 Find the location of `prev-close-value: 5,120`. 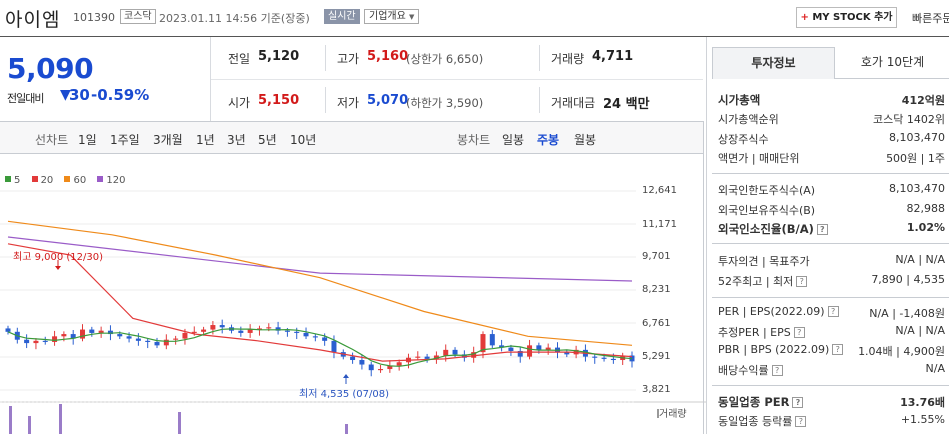

prev-close-value: 5,120 is located at coordinates (279, 56).